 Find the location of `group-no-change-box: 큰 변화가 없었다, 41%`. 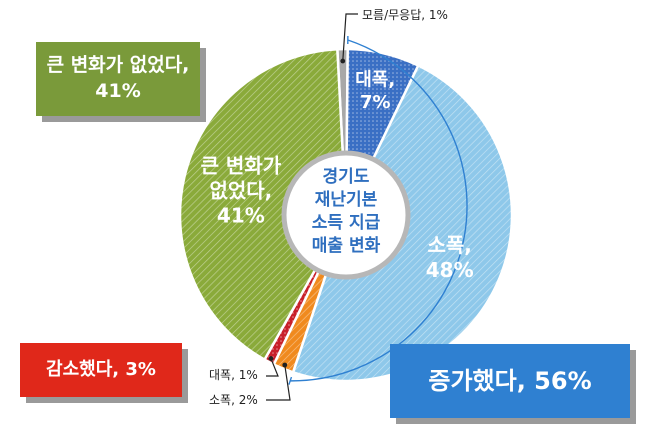

group-no-change-box: 큰 변화가 없었다, 41% is located at coordinates (118, 79).